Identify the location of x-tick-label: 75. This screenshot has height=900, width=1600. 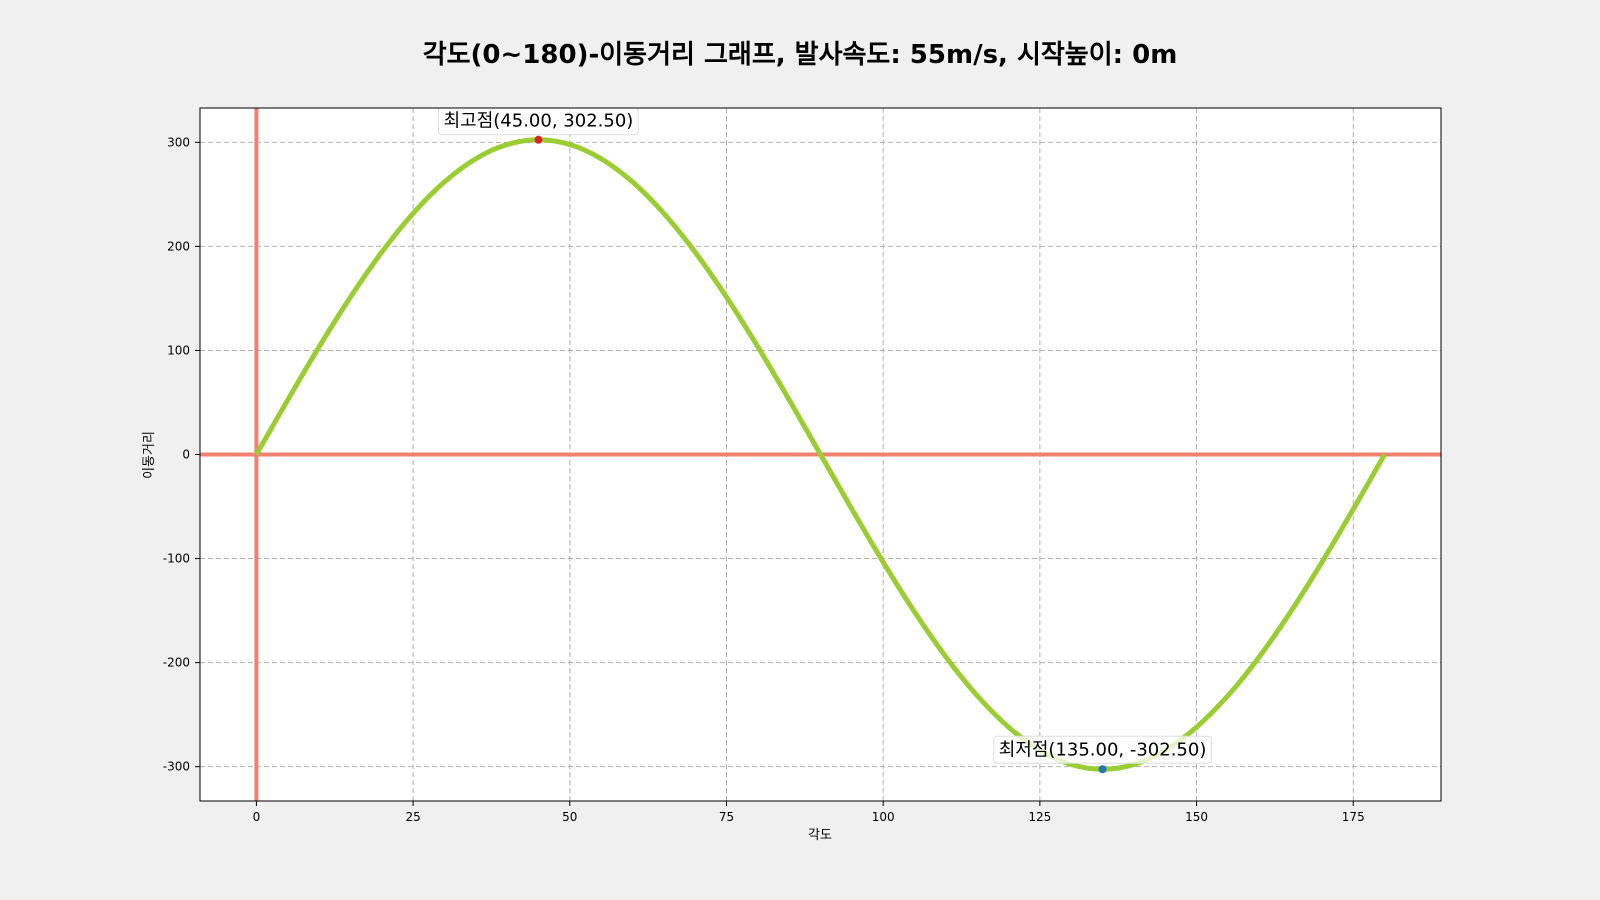
(726, 817).